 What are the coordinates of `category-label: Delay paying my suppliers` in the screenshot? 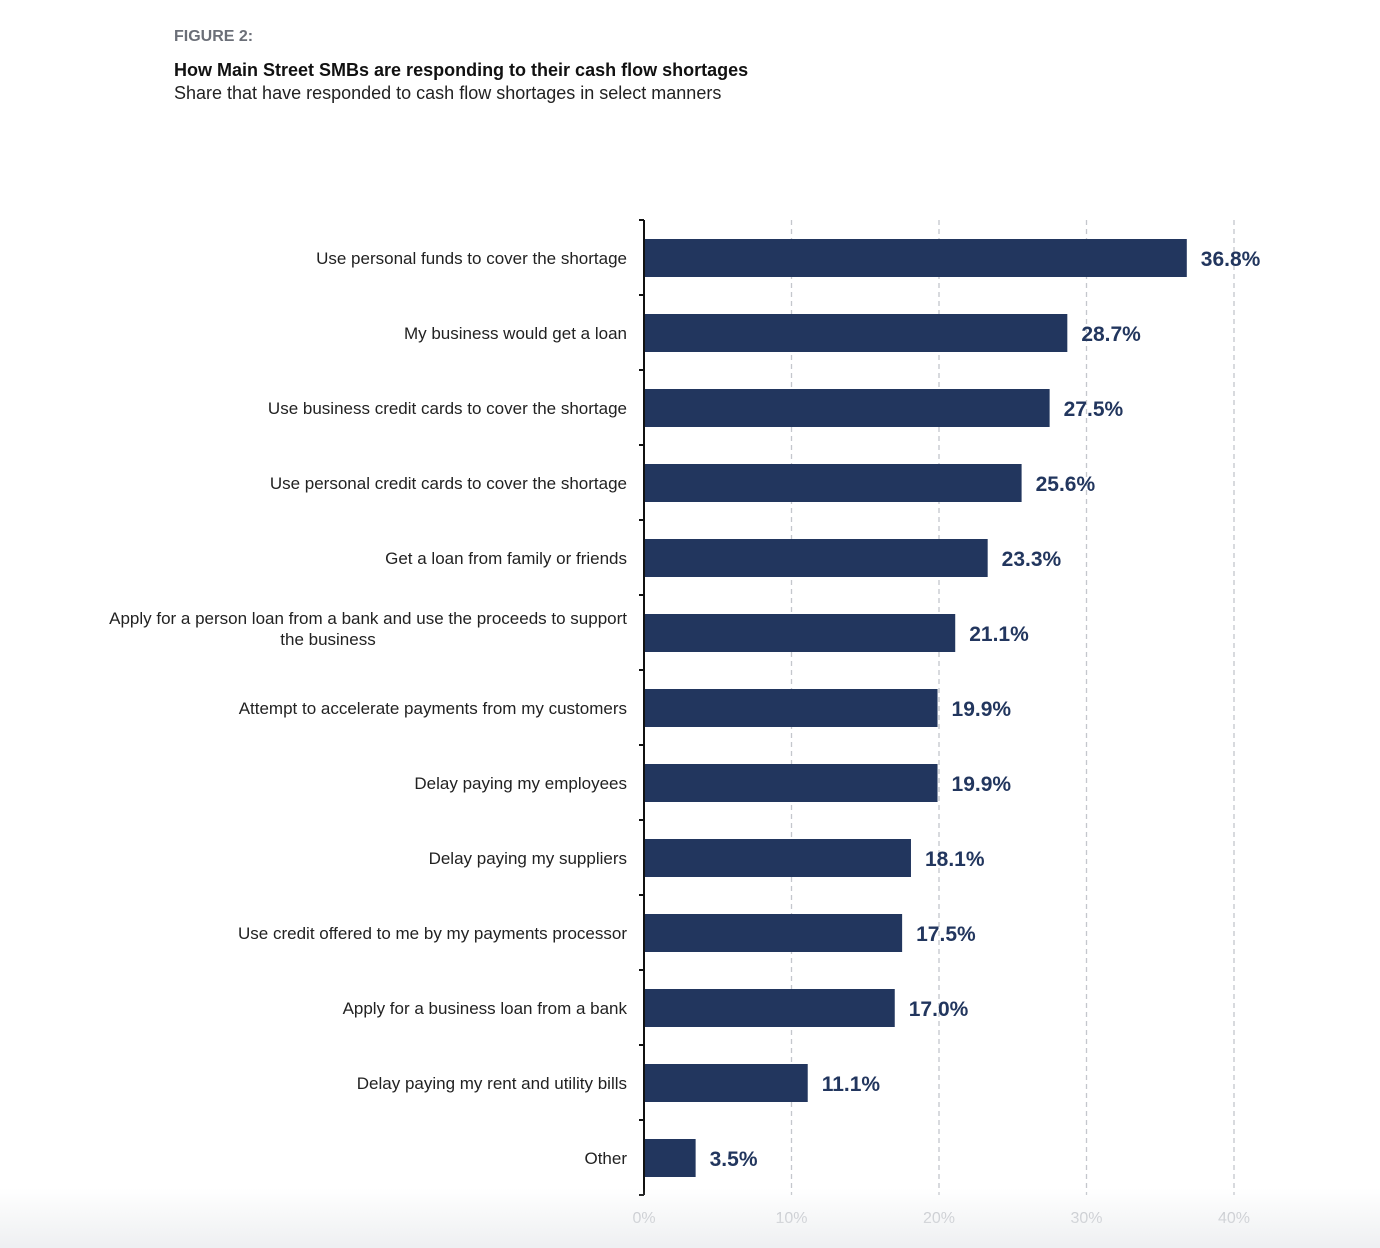 It's located at (528, 858).